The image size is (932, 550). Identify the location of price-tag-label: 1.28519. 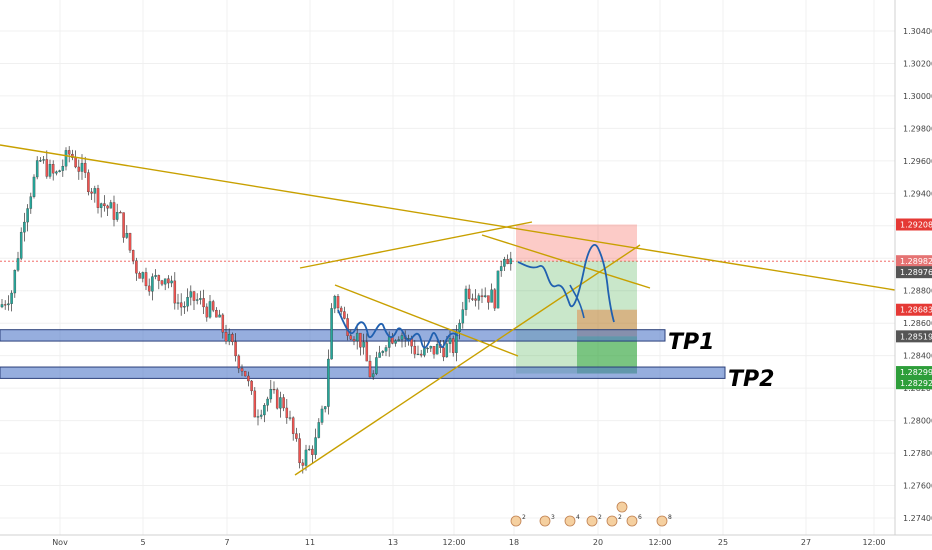
(916, 336).